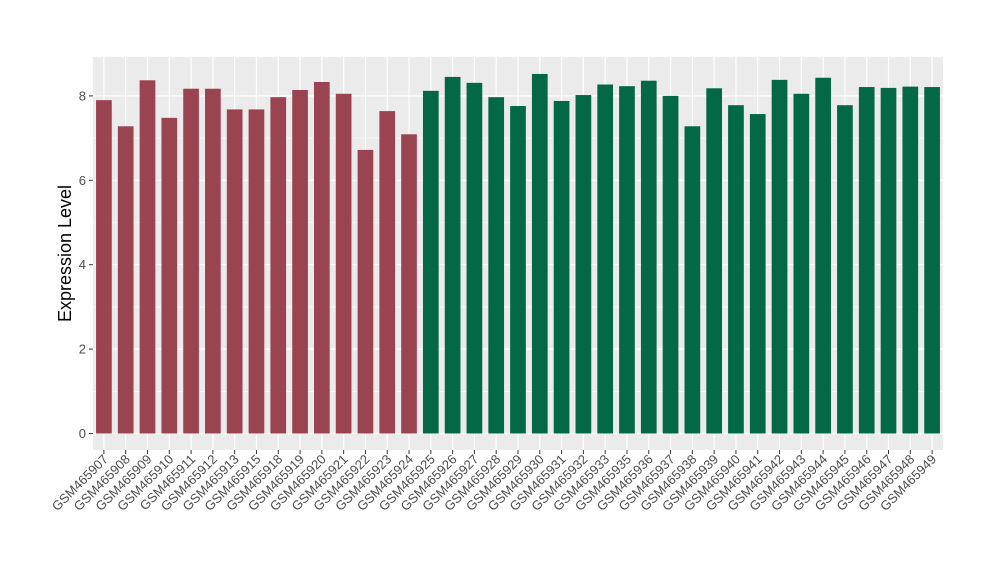  What do you see at coordinates (300, 261) in the screenshot?
I see `bar-GSM465919` at bounding box center [300, 261].